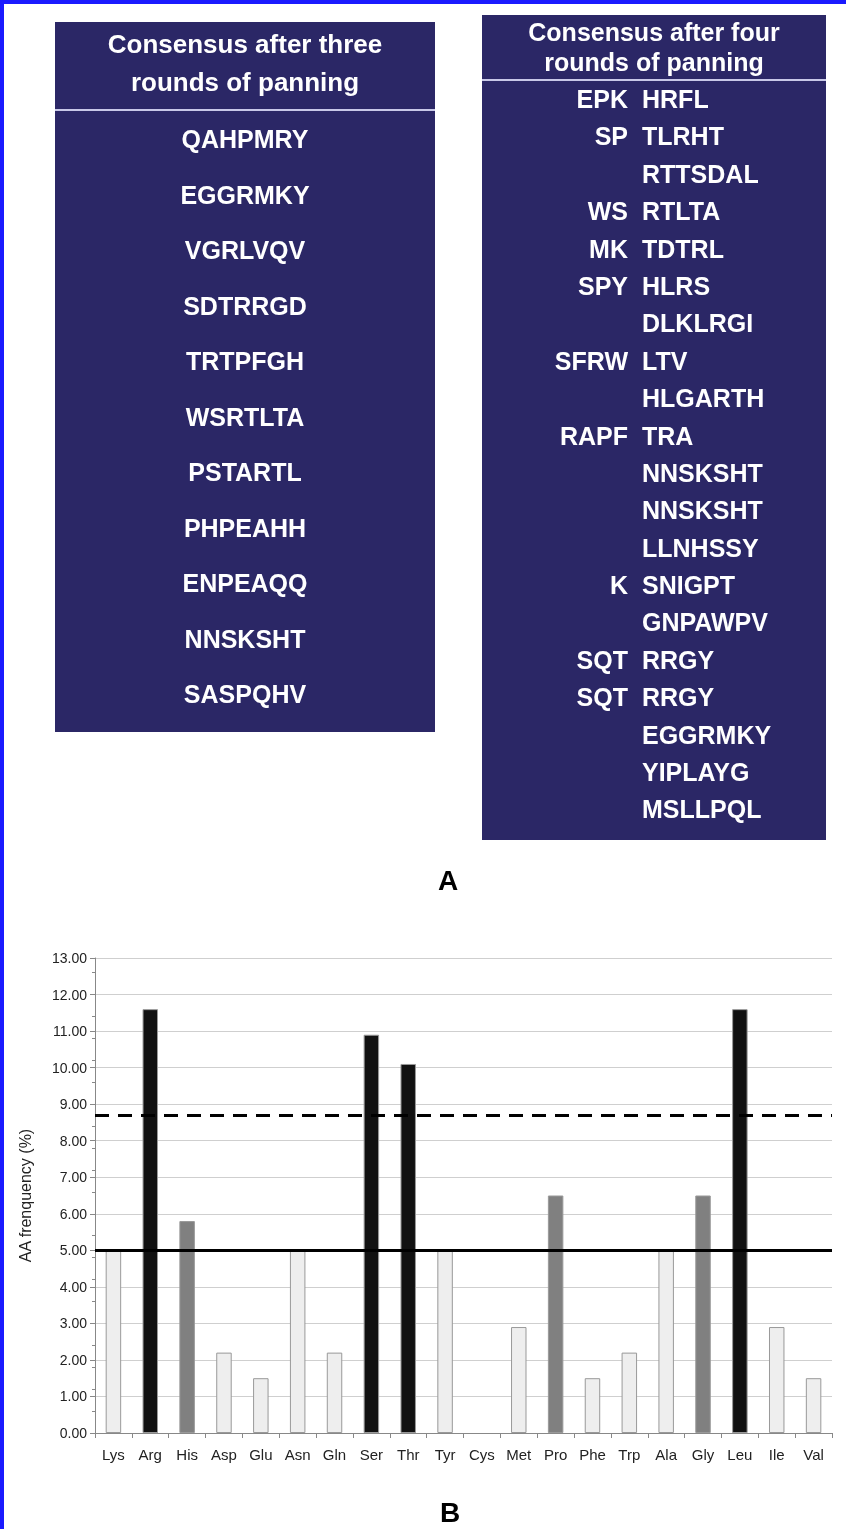 This screenshot has height=1529, width=846. I want to click on x-tick-label: Val, so click(813, 1454).